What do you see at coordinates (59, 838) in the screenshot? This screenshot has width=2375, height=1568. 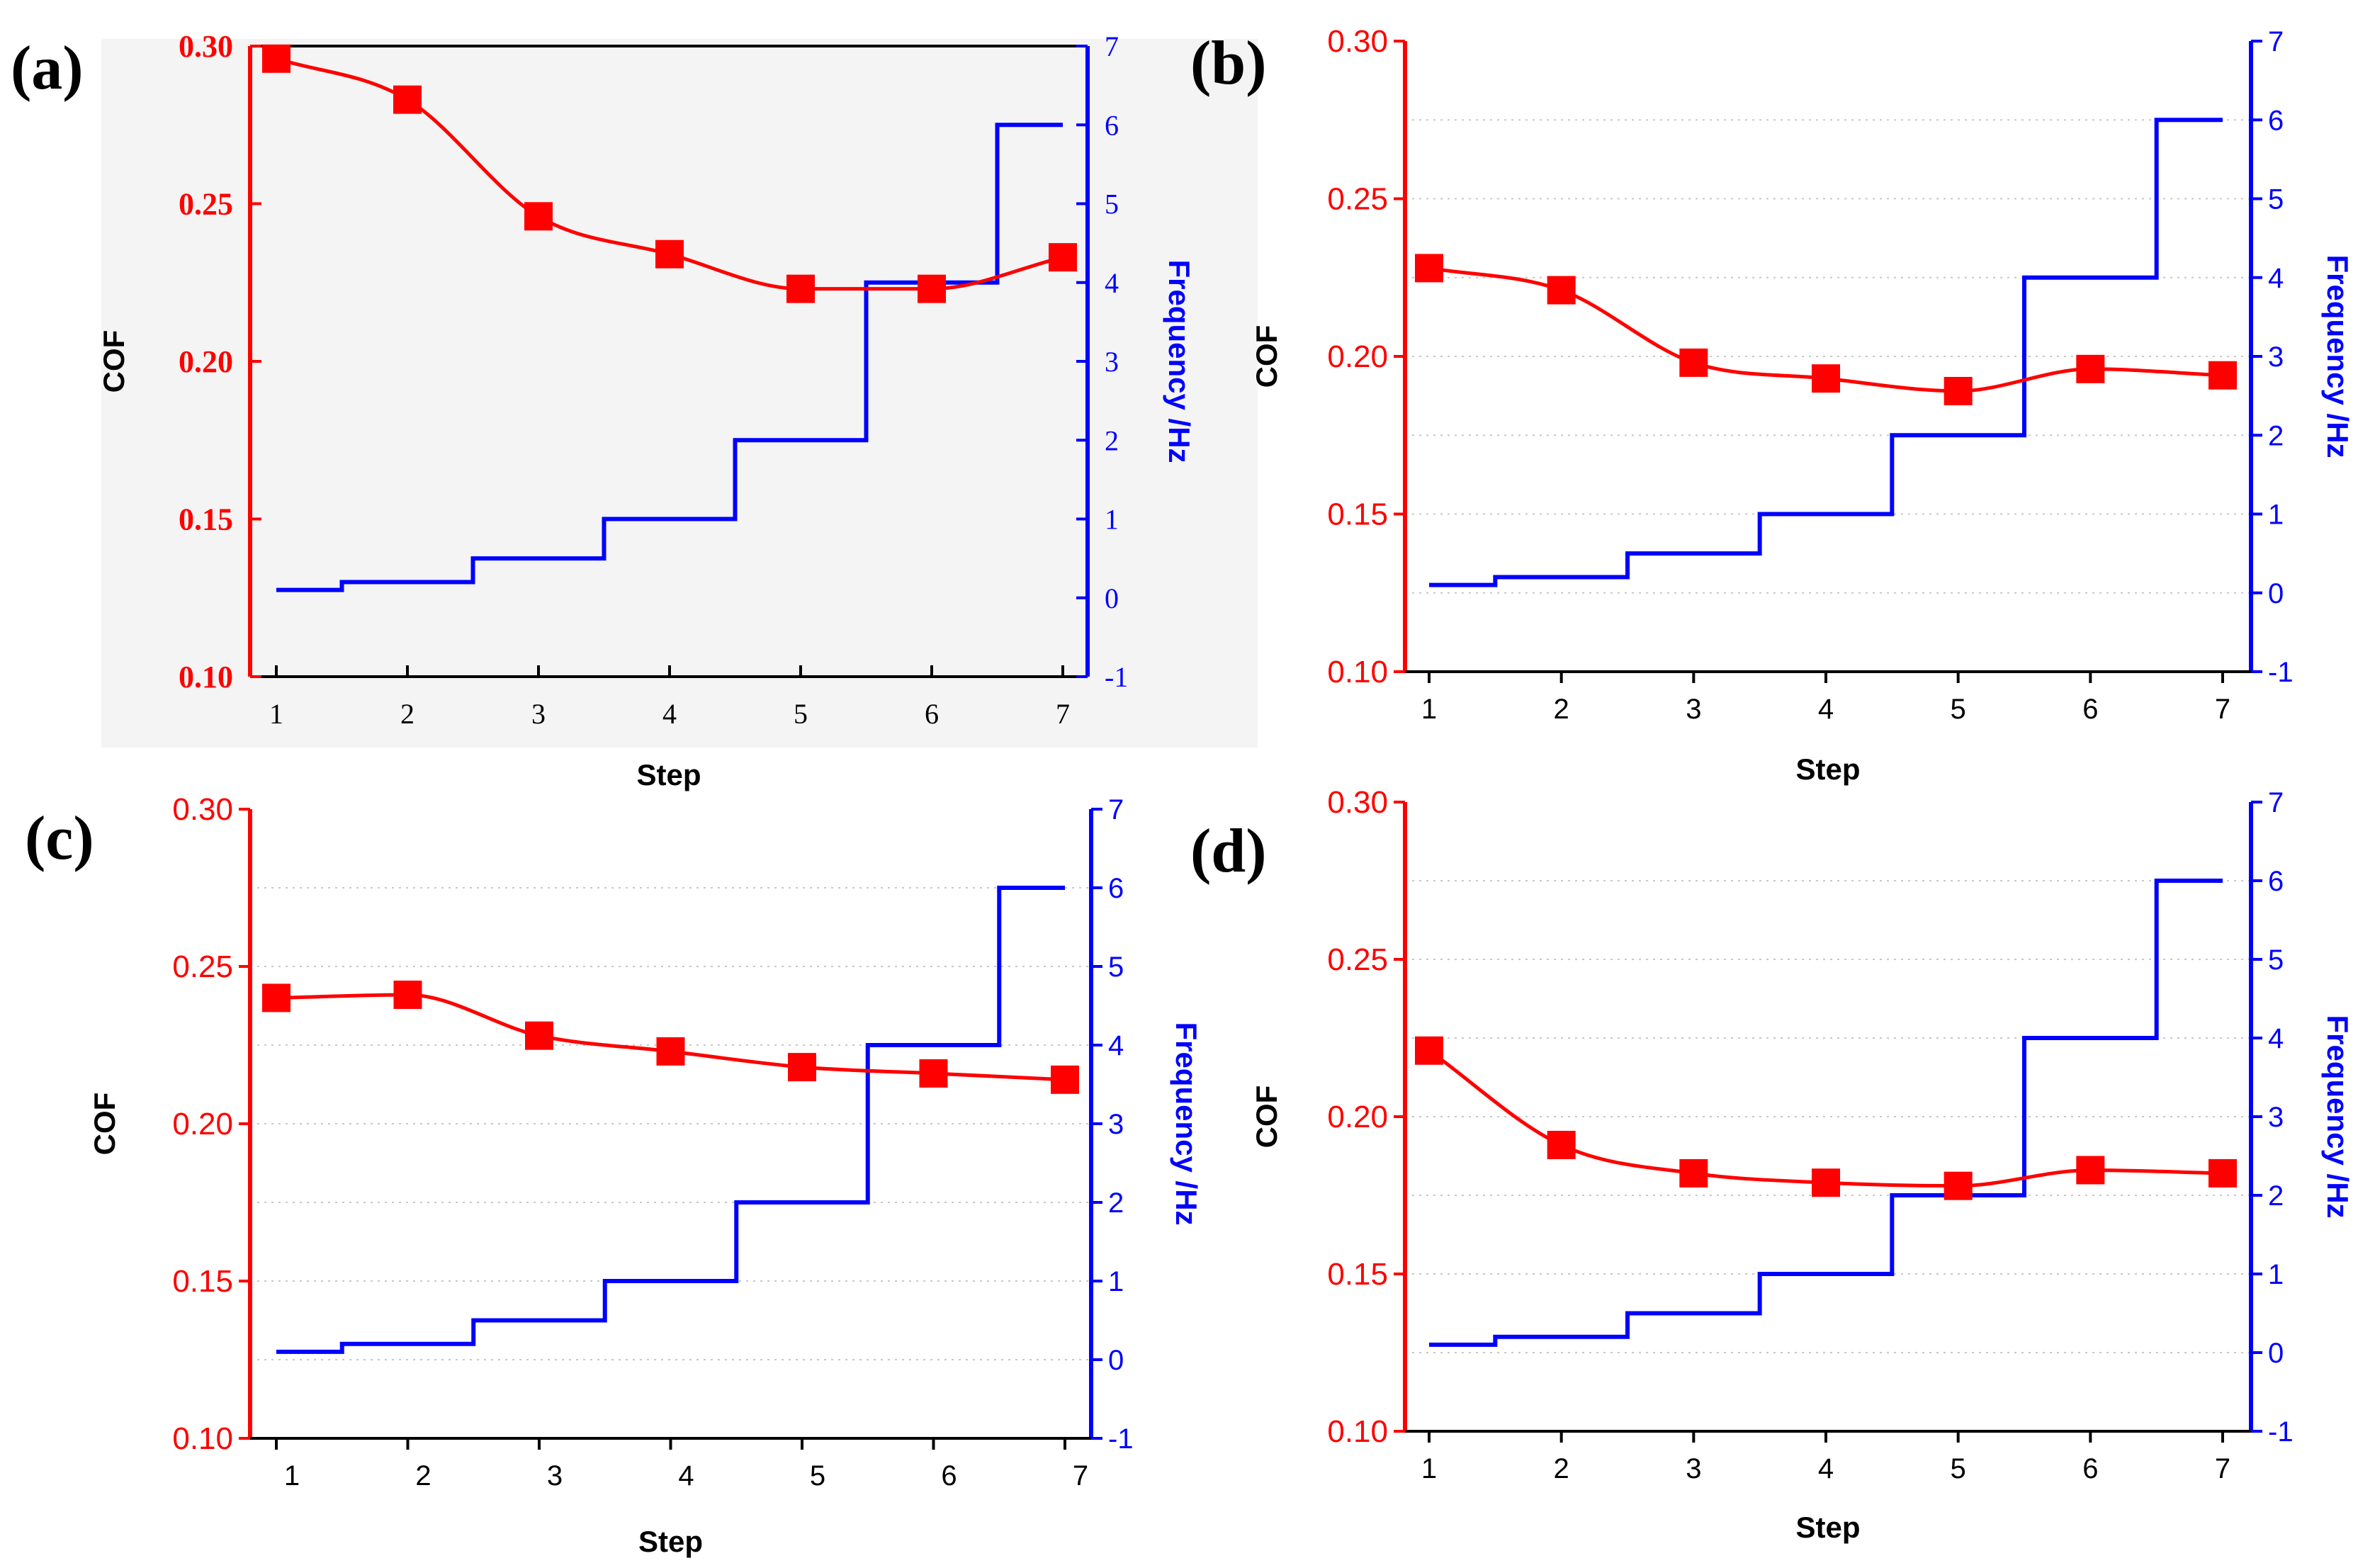 I see `panel-label: (c)` at bounding box center [59, 838].